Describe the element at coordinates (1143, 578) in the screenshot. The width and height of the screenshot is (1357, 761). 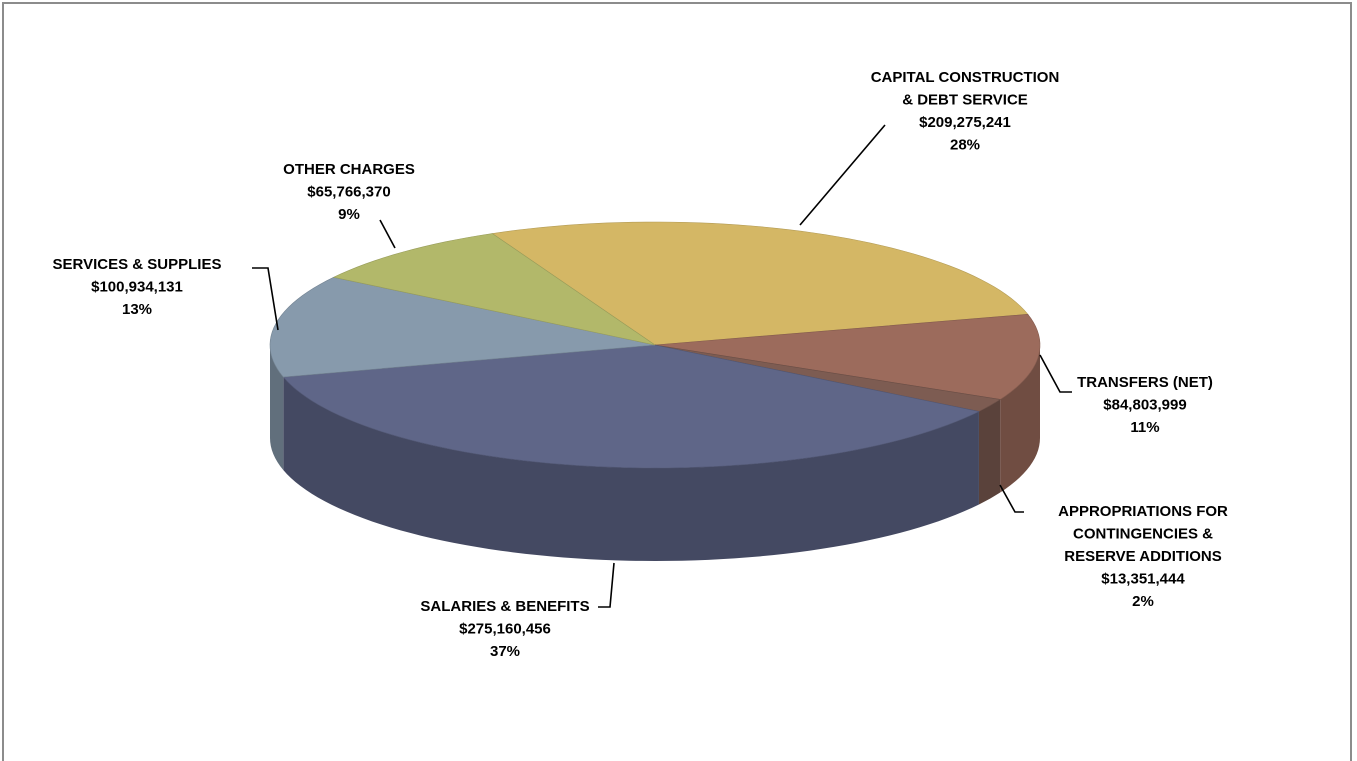
I see `value-label: $13,351,444` at that location.